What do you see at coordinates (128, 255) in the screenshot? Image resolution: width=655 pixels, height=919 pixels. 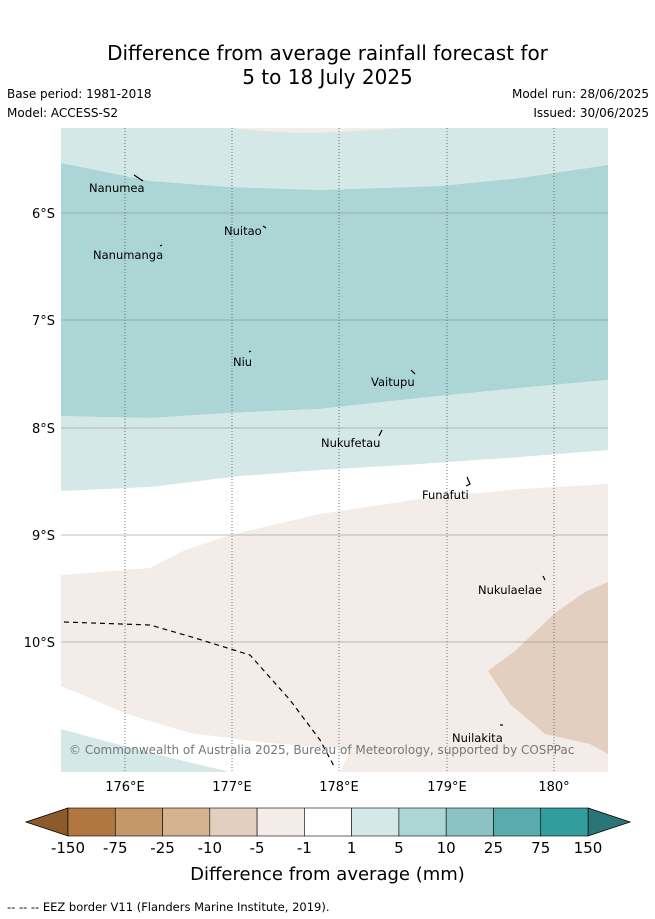 I see `island-label-nanumanga: Nanumanga` at bounding box center [128, 255].